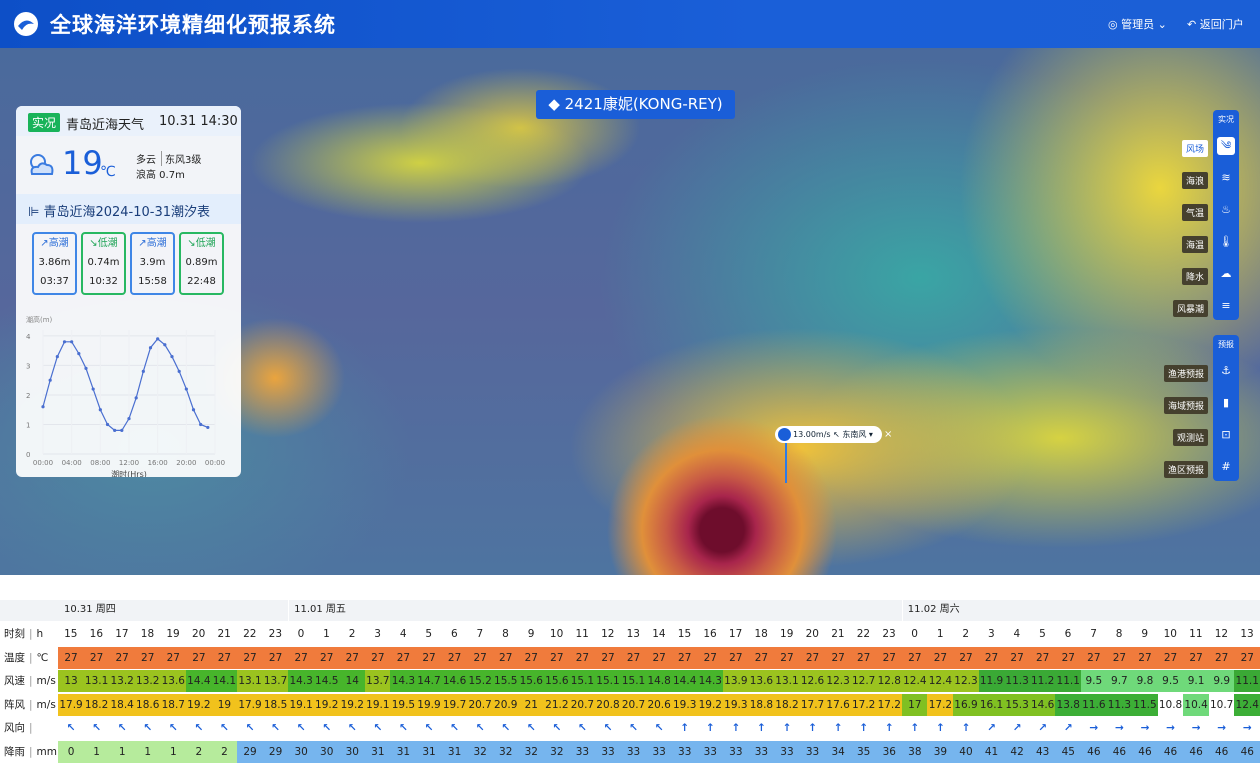 The image size is (1260, 770). Describe the element at coordinates (1194, 212) in the screenshot. I see `toolbar-label: 气温` at that location.